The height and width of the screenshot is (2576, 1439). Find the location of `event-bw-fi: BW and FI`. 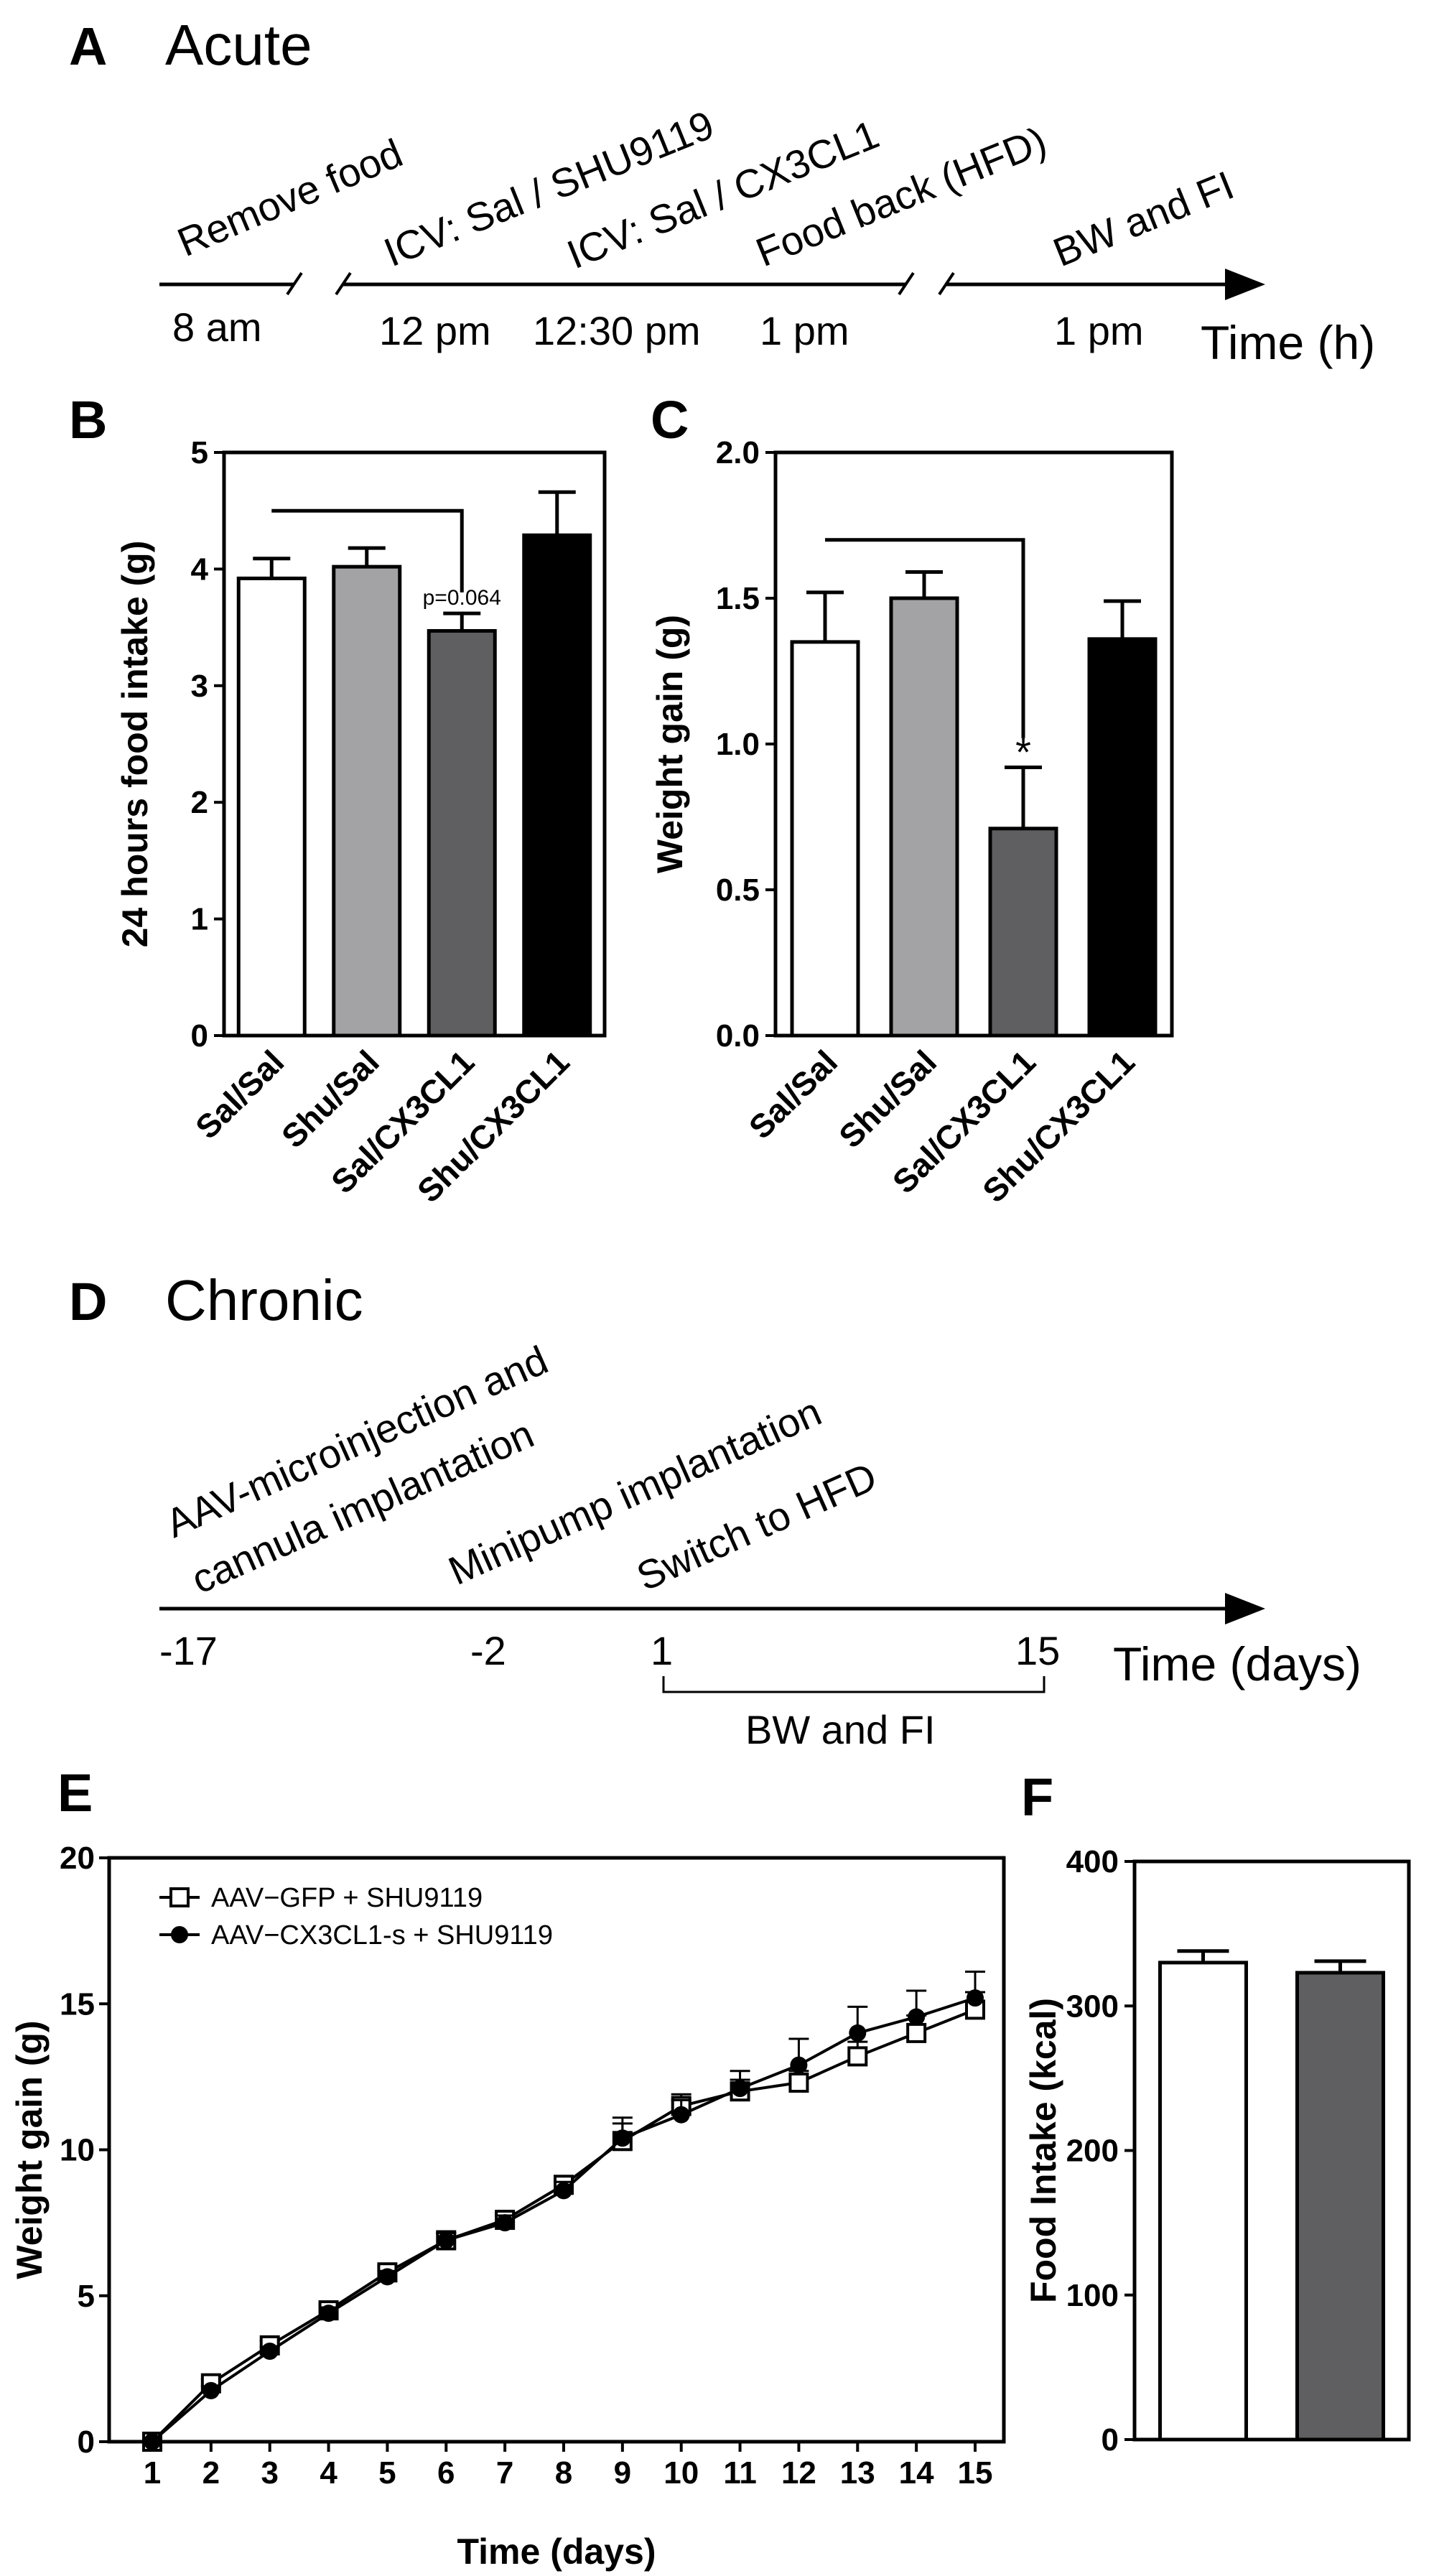

event-bw-fi: BW and FI is located at coordinates (1143, 219).